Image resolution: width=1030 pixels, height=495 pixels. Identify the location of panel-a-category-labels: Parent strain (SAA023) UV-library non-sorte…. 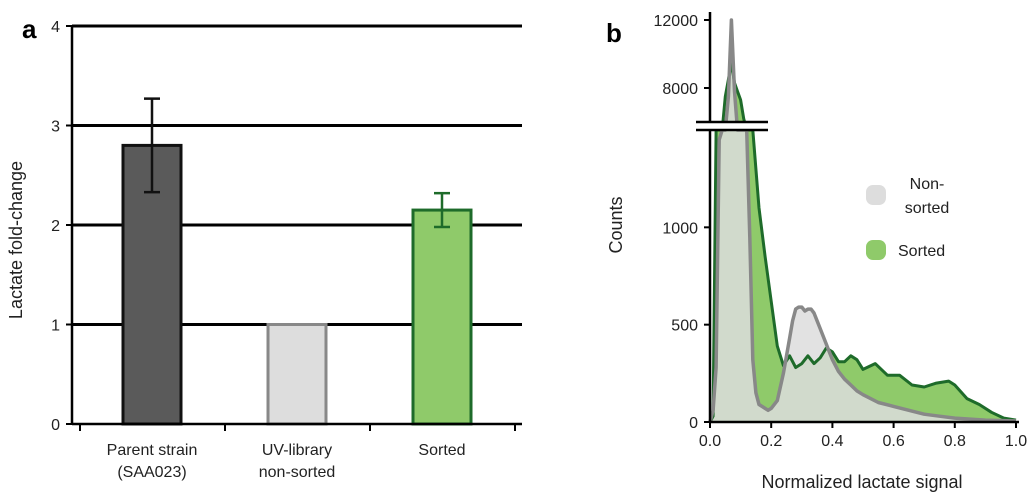
(286, 461).